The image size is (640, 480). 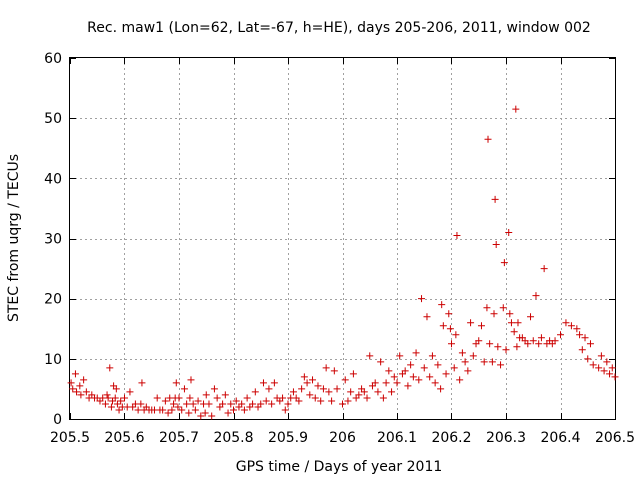 What do you see at coordinates (288, 438) in the screenshot?
I see `x-tick-label: 205.9` at bounding box center [288, 438].